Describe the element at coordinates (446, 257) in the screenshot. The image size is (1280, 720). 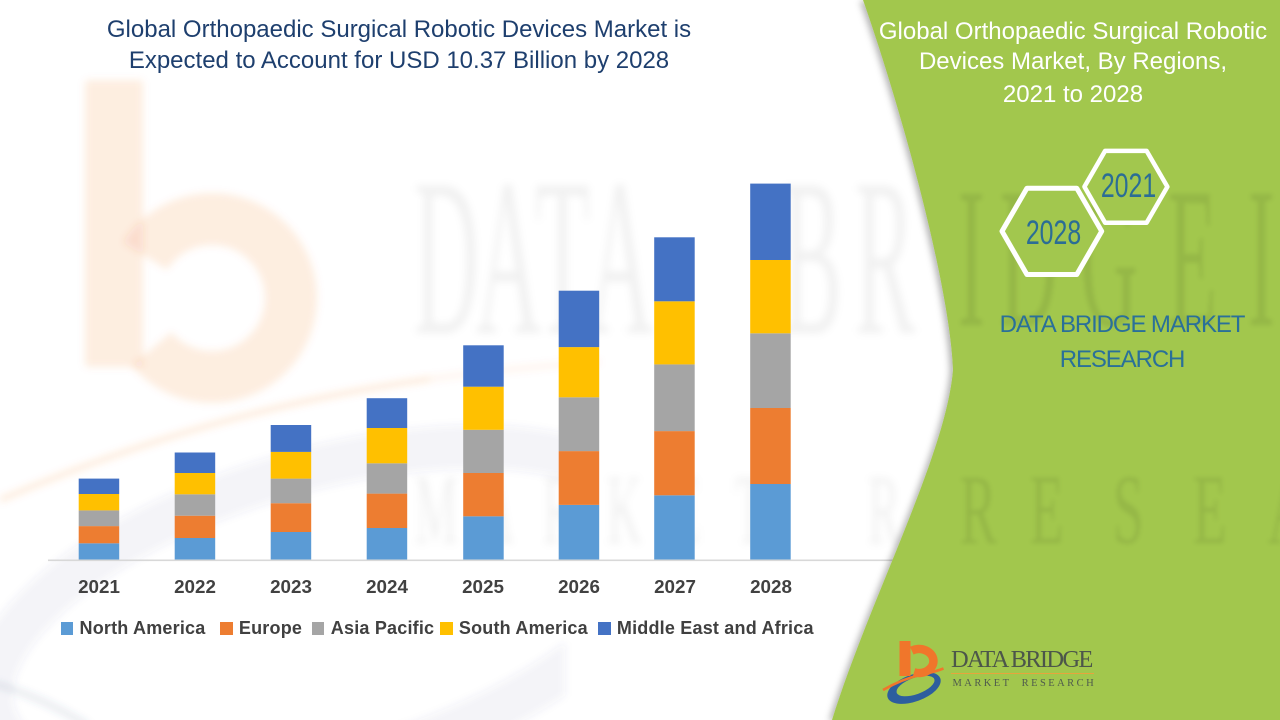
I see `svg-text: D` at that location.